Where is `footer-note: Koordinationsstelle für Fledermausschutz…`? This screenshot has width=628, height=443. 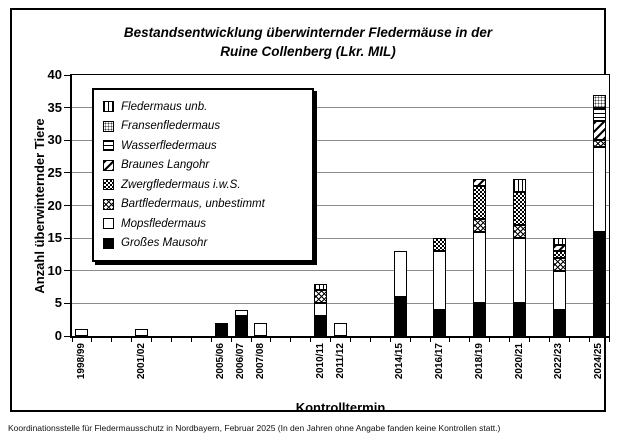
footer-note: Koordinationsstelle für Fledermausschutz… is located at coordinates (254, 428).